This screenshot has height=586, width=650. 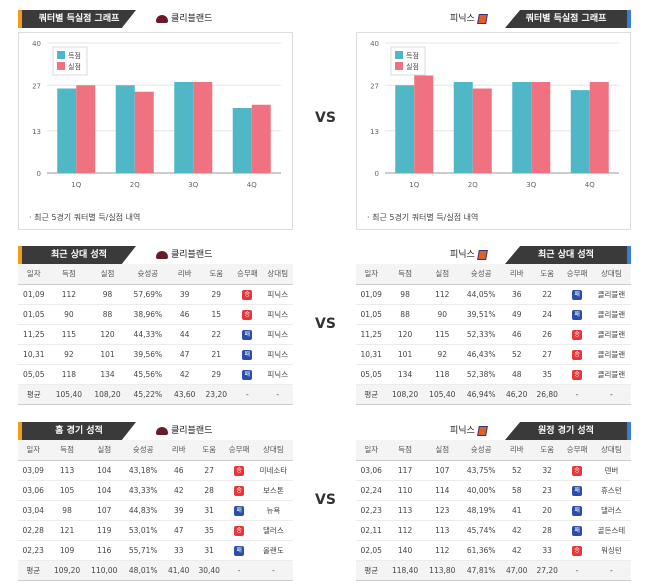 I want to click on table-cell: 101, so click(x=405, y=354).